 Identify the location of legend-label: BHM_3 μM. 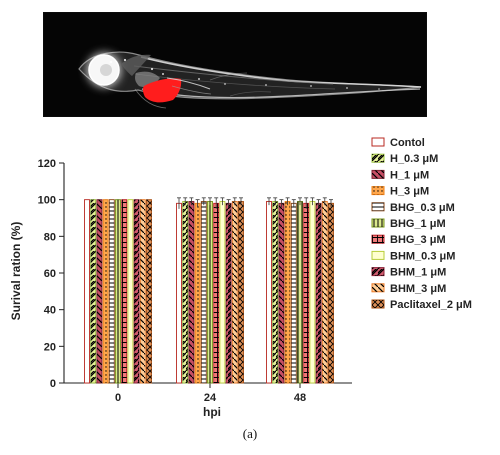
(418, 289).